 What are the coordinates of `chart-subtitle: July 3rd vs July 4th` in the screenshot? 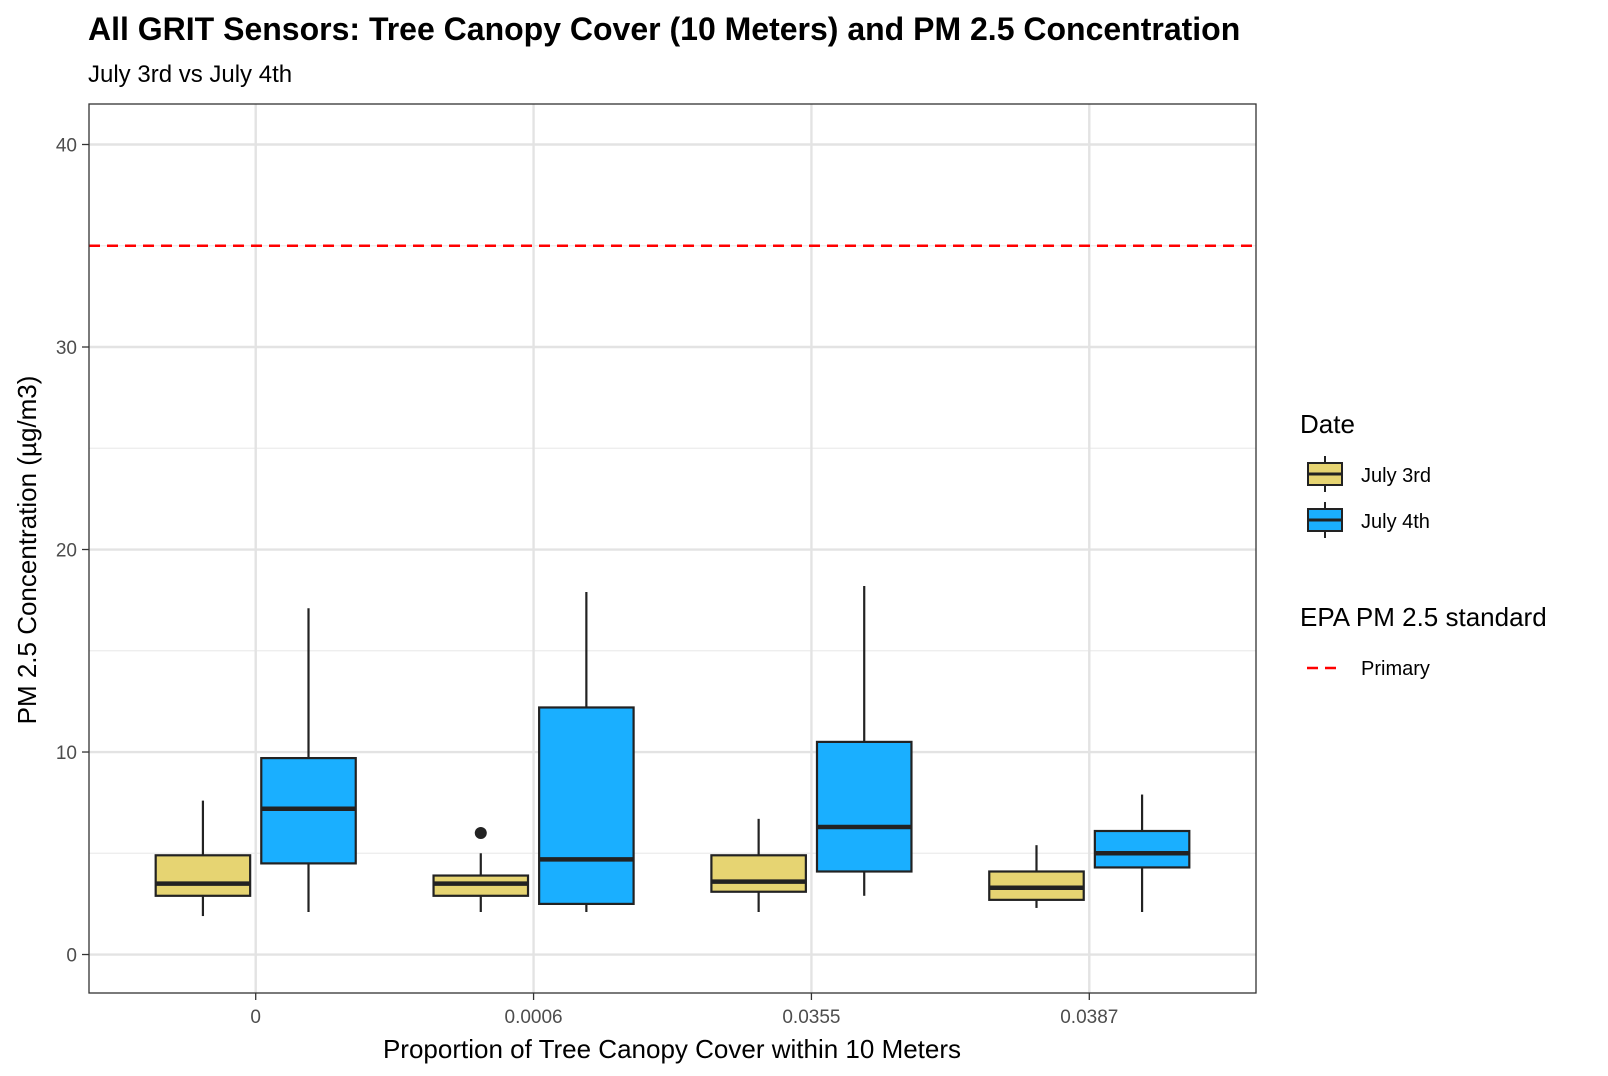 It's located at (190, 74).